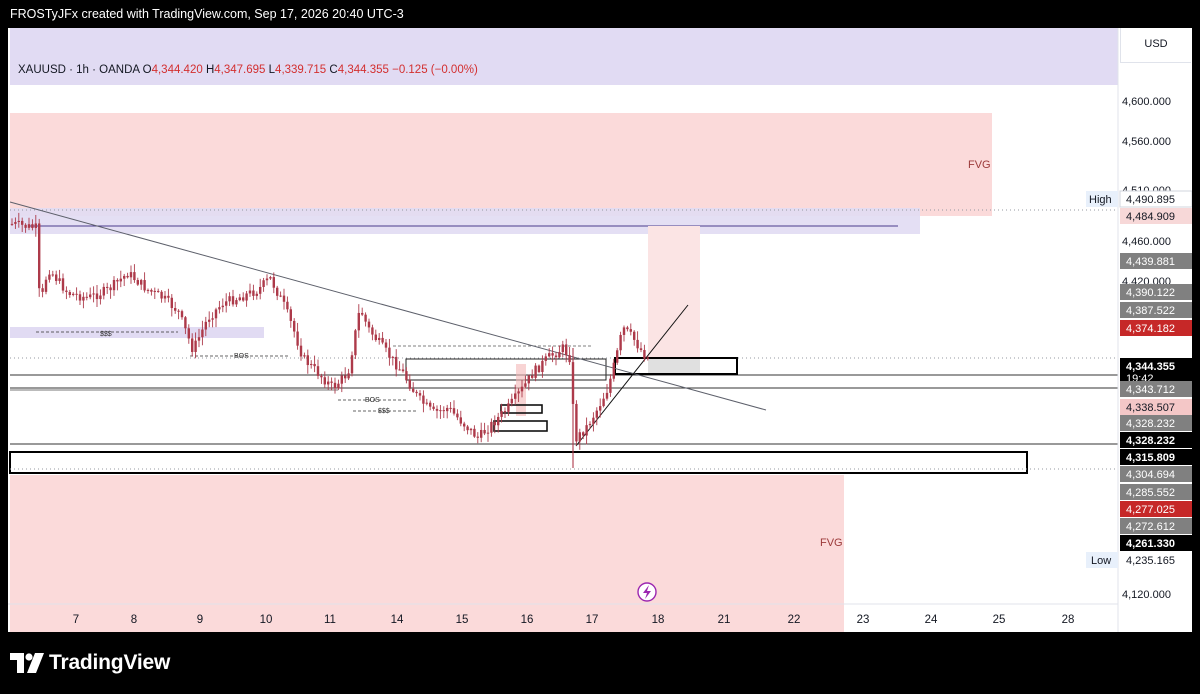 The width and height of the screenshot is (1200, 694). Describe the element at coordinates (241, 356) in the screenshot. I see `bos-label-1: BOS` at that location.